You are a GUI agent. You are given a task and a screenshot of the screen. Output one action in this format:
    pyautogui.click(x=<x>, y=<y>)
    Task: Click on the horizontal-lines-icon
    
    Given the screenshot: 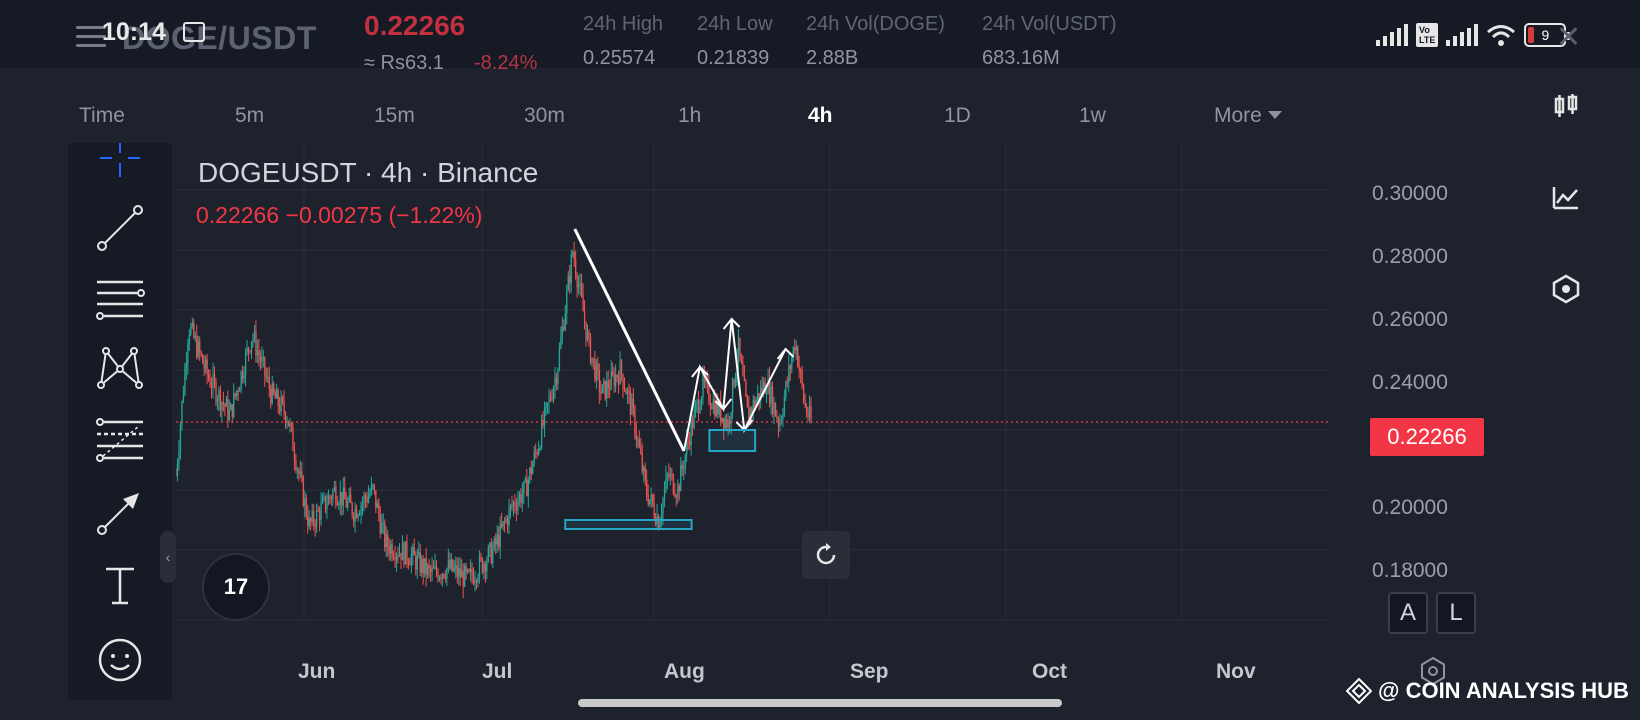 What is the action you would take?
    pyautogui.click(x=120, y=300)
    